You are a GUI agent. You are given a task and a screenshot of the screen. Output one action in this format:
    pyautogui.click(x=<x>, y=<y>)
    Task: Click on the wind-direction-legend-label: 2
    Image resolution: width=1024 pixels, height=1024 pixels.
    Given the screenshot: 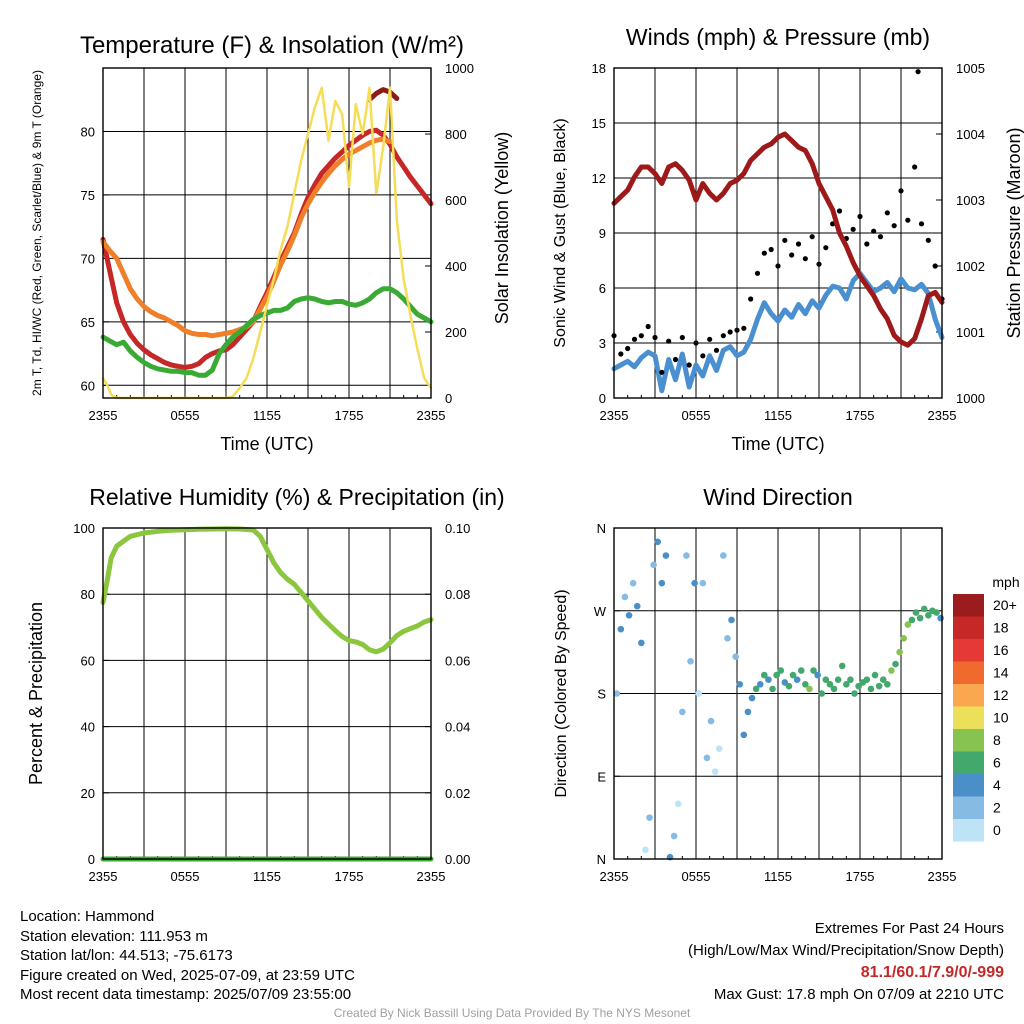 What is the action you would take?
    pyautogui.click(x=997, y=808)
    